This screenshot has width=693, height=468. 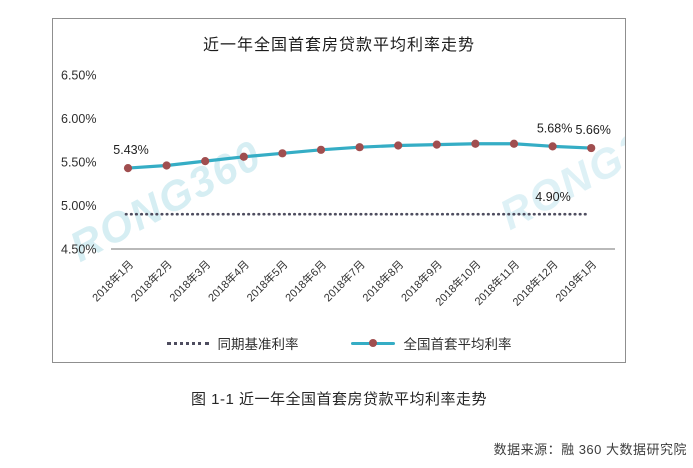 I want to click on data-source-note: 数据来源：融 360 大数据研究院, so click(x=590, y=449).